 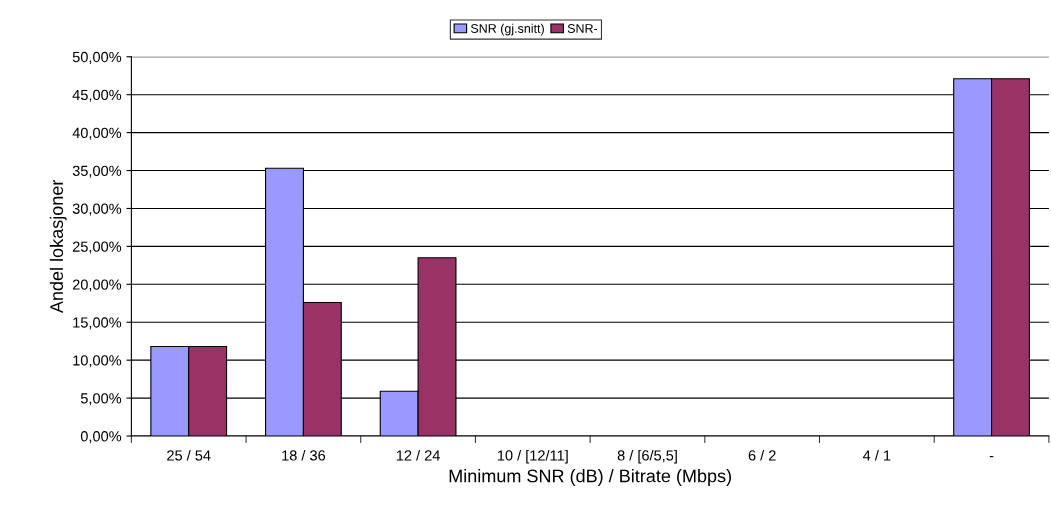 I want to click on y-axis-title: Andel lokasjoner, so click(x=58, y=246).